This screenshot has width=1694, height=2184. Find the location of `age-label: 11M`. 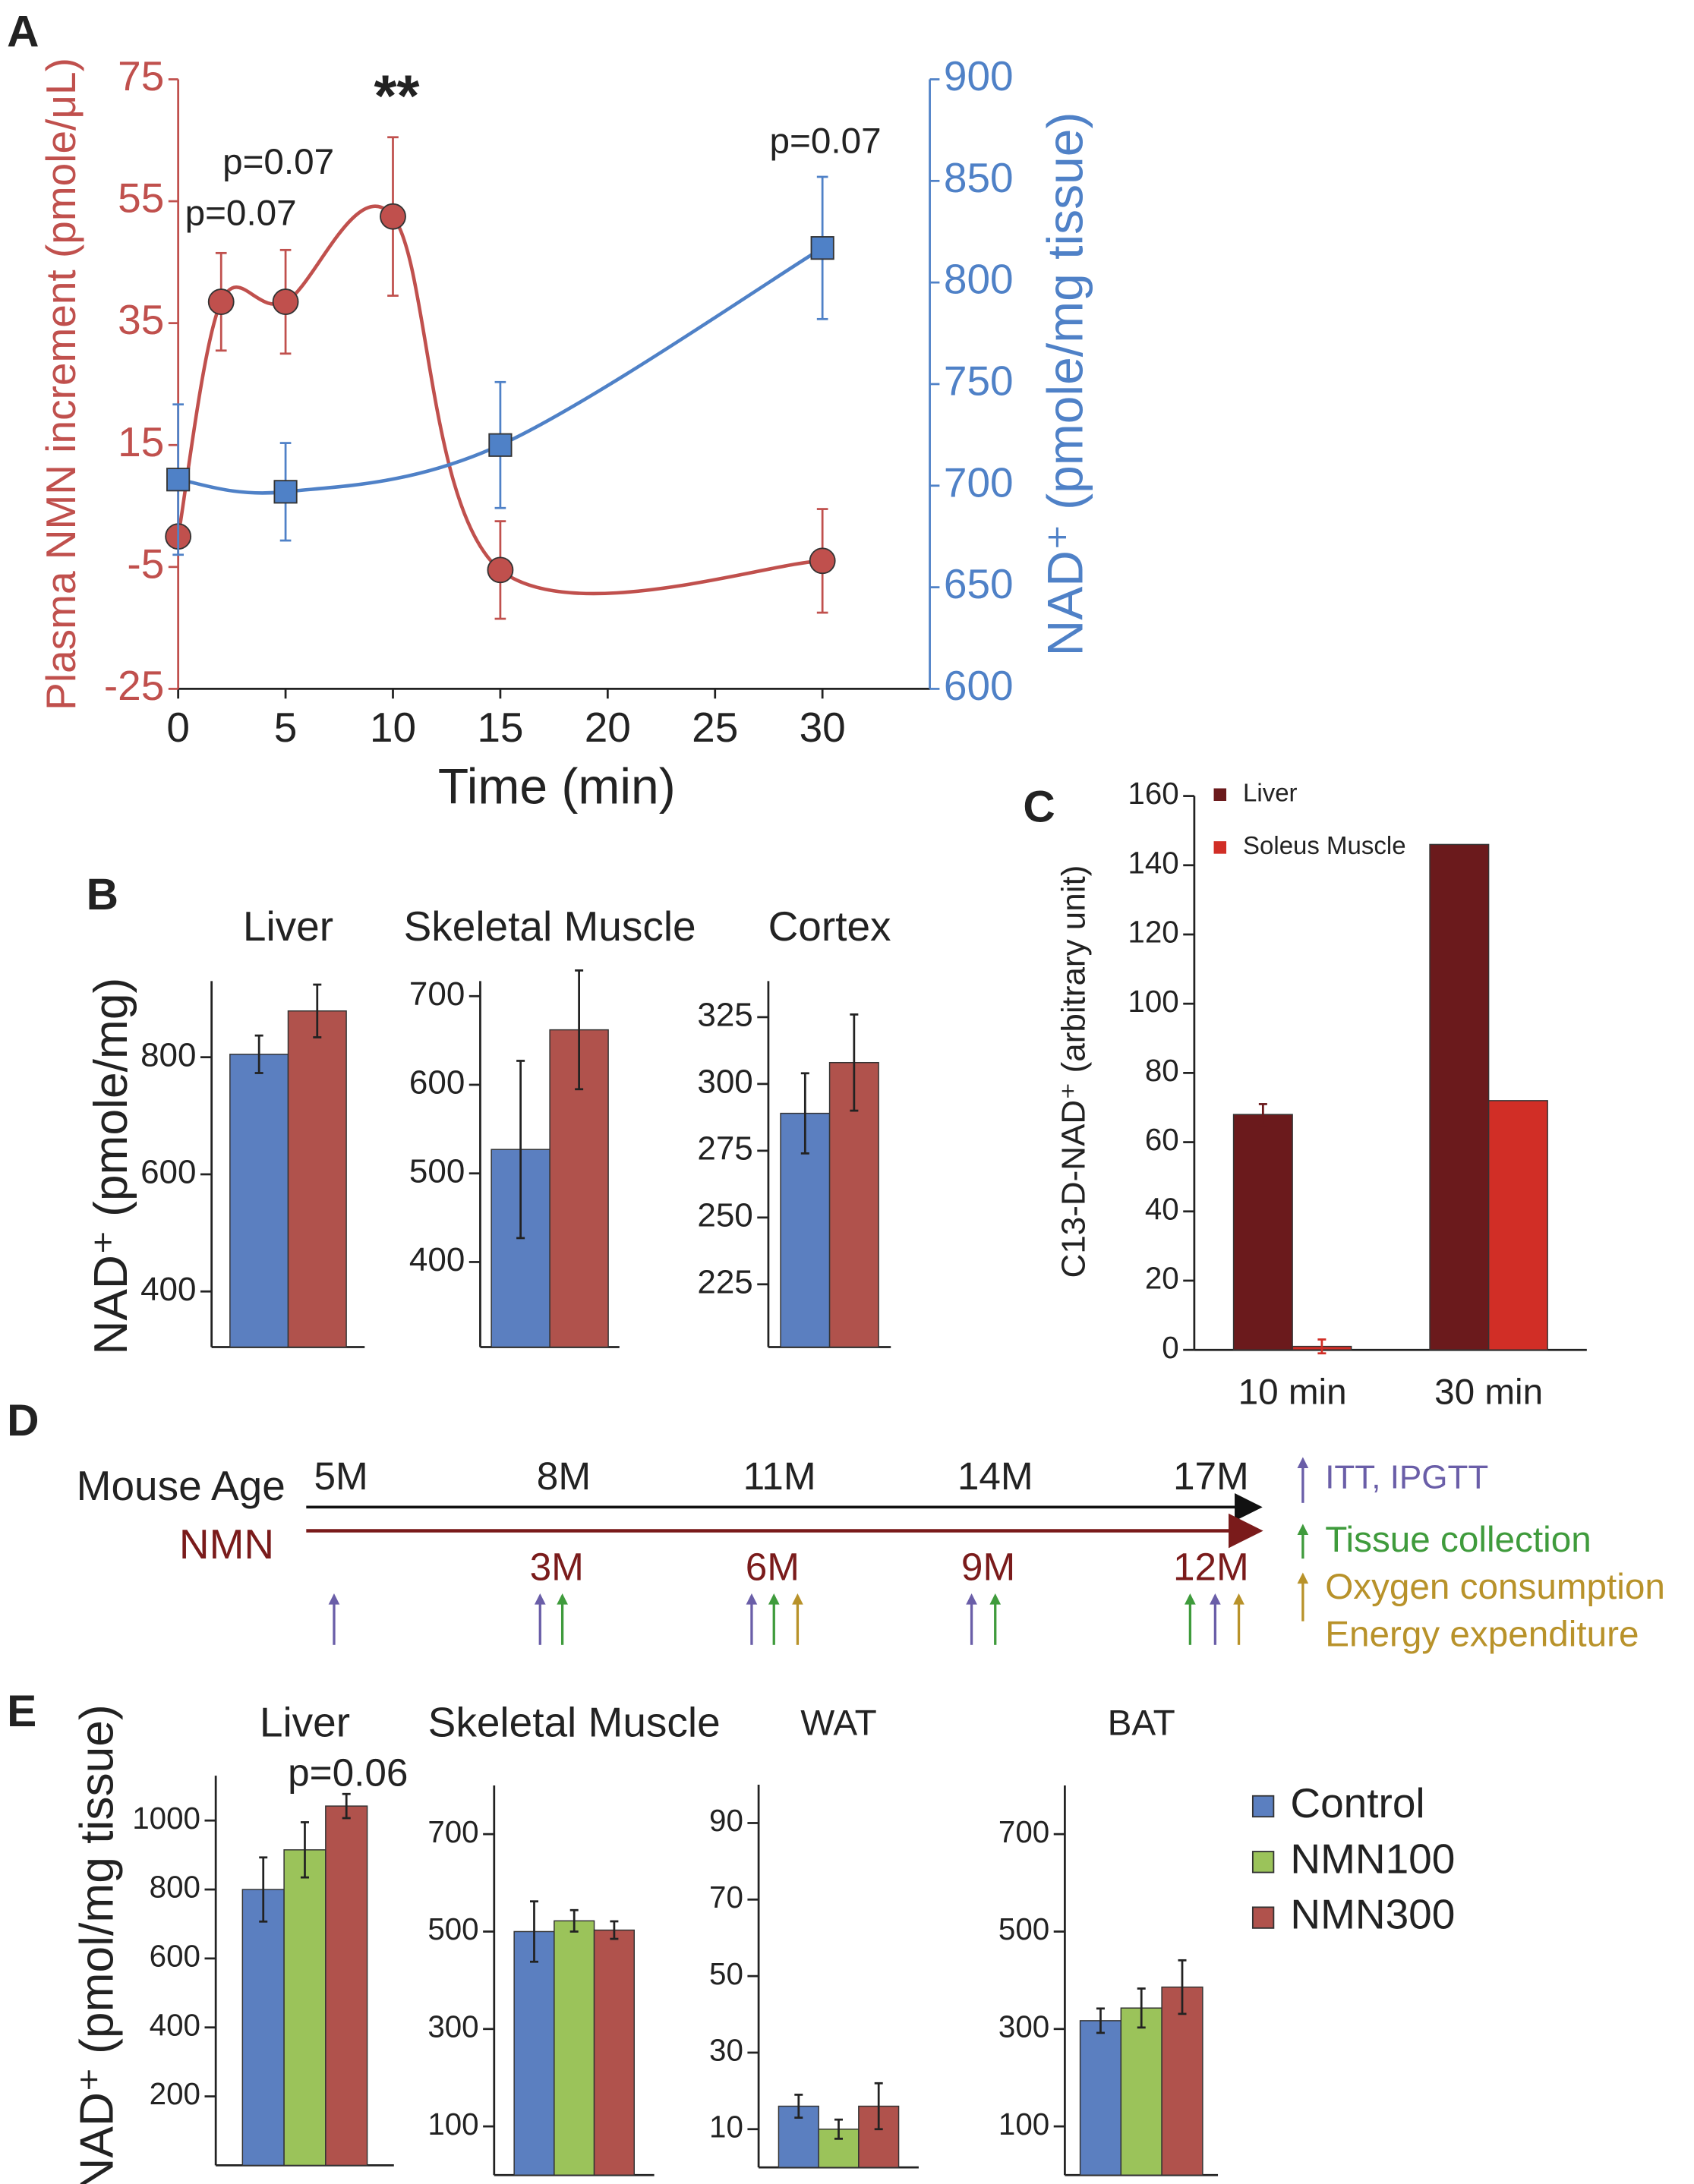

age-label: 11M is located at coordinates (779, 1476).